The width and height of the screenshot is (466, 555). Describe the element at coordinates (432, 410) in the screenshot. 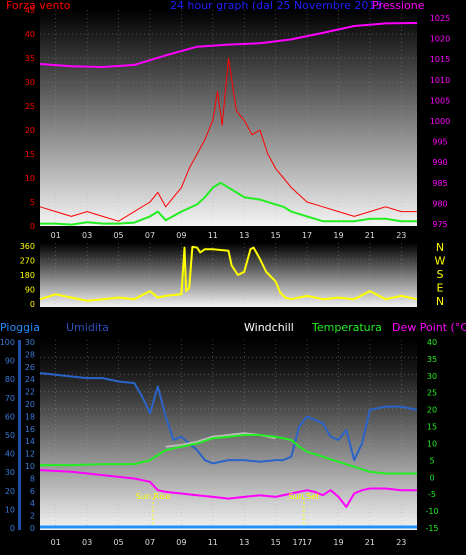

I see `temperature-axis-tick: 20` at that location.